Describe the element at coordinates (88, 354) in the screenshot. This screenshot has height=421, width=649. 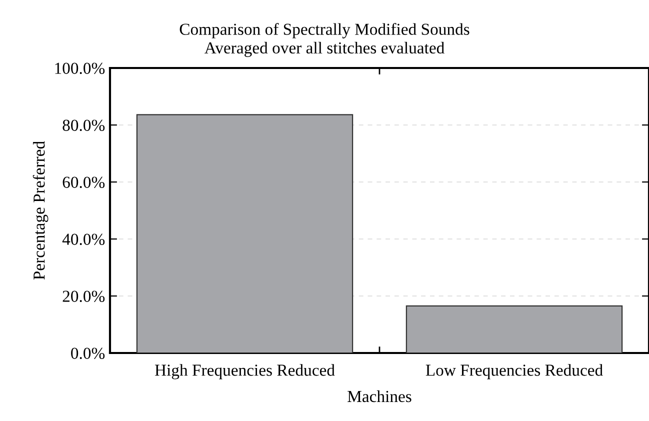
I see `y-tick-label: 0.0%` at that location.